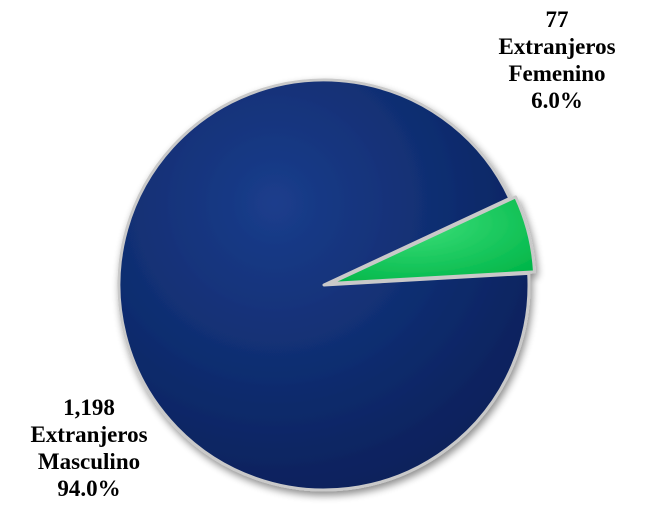  I want to click on slice-percent-male: 94.0%, so click(89, 488).